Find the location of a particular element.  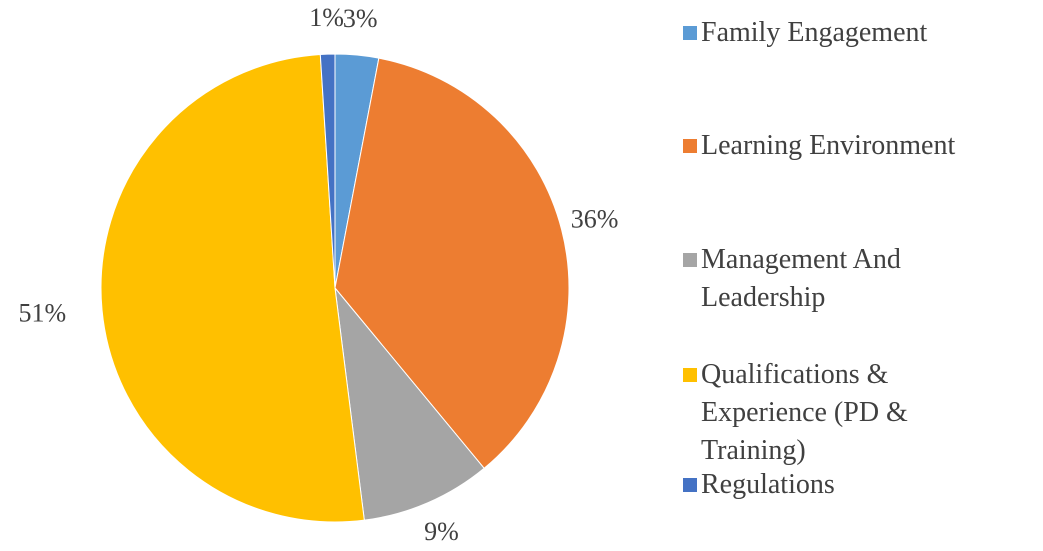

legend-item: Management And Leadership is located at coordinates (818, 279).